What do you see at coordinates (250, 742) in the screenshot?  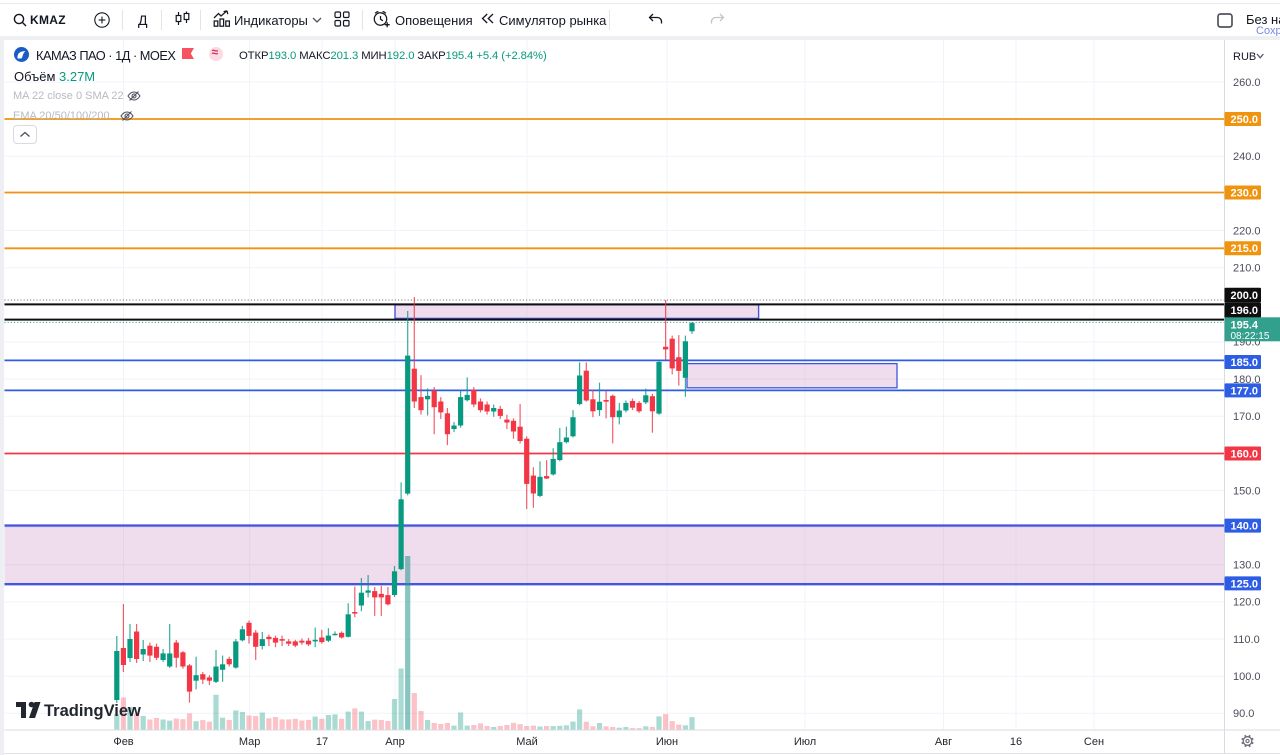 I see `svg-text: Мар` at bounding box center [250, 742].